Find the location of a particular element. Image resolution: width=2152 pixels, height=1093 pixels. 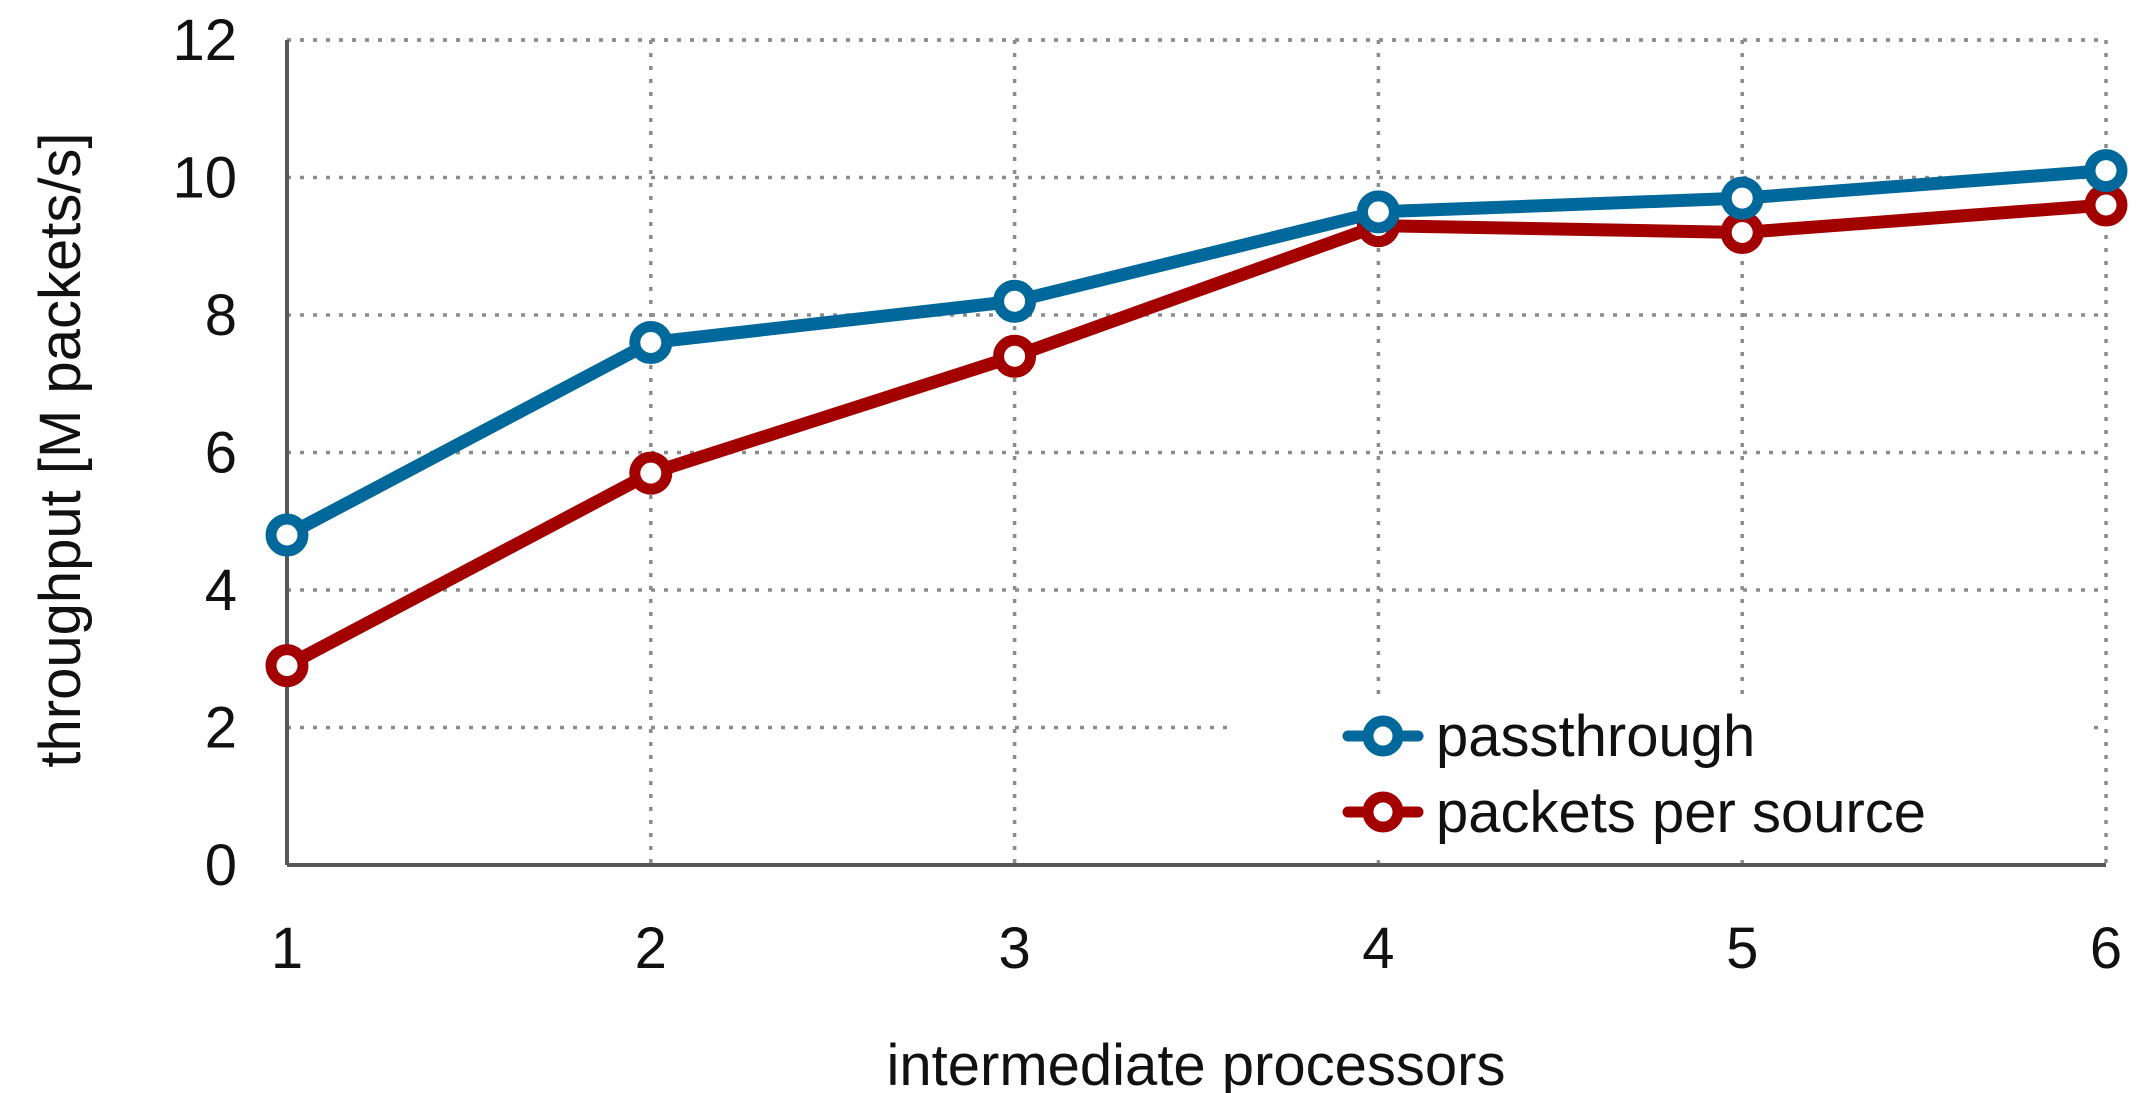

legend-entry: passthrough is located at coordinates (1548, 736).